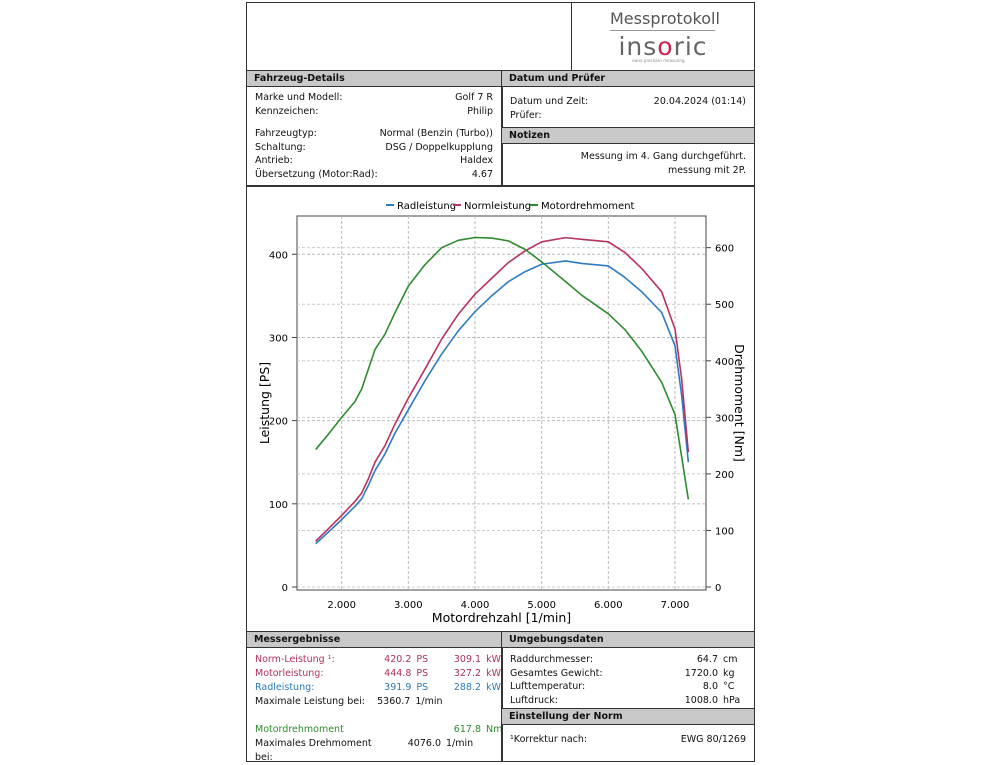 This screenshot has width=1000, height=765. I want to click on value: 617.8, so click(467, 729).